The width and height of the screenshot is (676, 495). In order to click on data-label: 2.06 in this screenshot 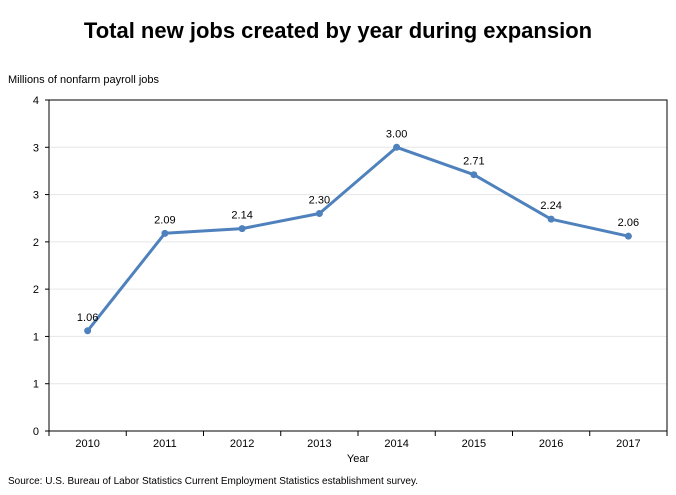, I will do `click(628, 223)`.